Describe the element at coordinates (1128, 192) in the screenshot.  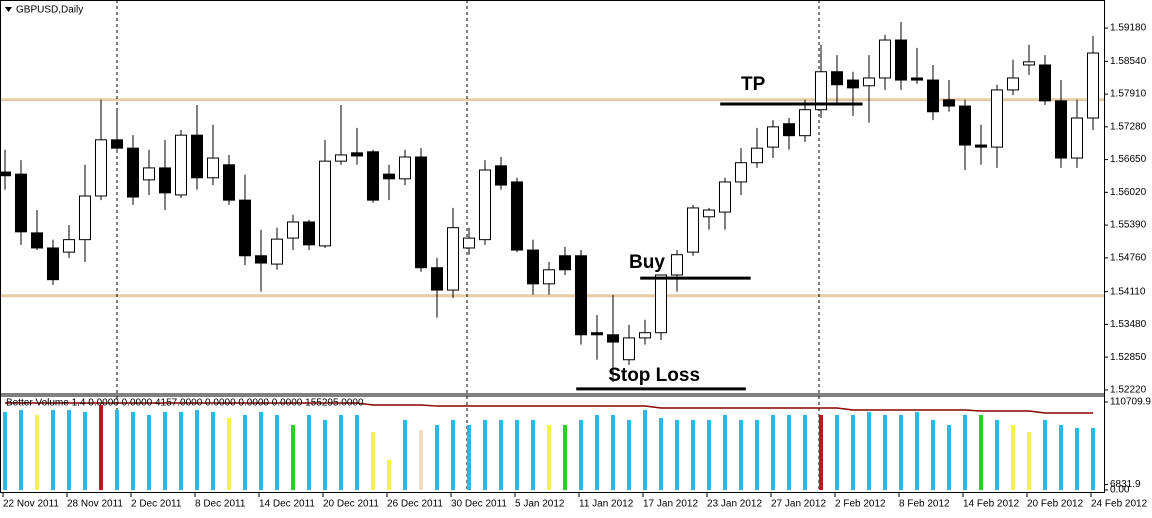
I see `y-tick-label: 1.56020` at that location.